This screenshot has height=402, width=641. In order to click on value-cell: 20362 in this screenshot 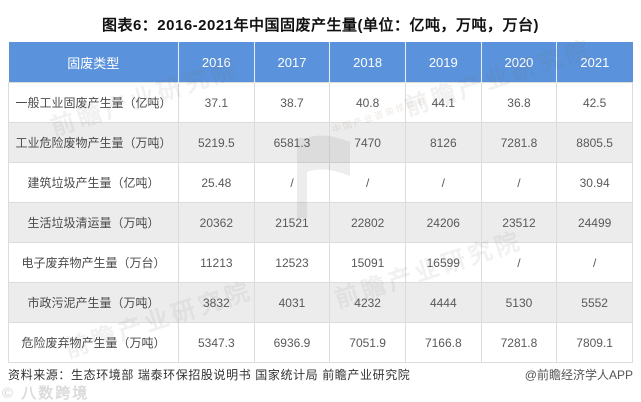, I will do `click(216, 222)`.